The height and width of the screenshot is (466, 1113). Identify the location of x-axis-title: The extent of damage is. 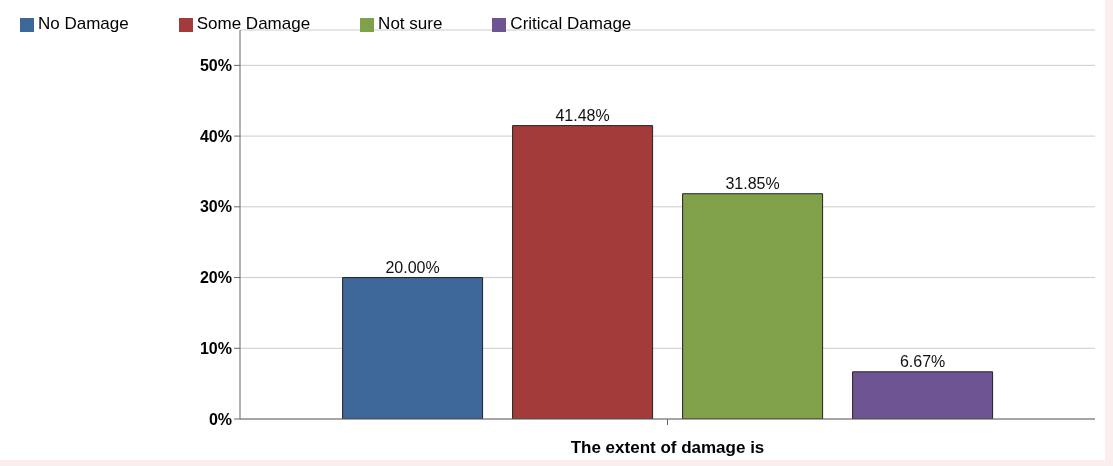
(667, 447).